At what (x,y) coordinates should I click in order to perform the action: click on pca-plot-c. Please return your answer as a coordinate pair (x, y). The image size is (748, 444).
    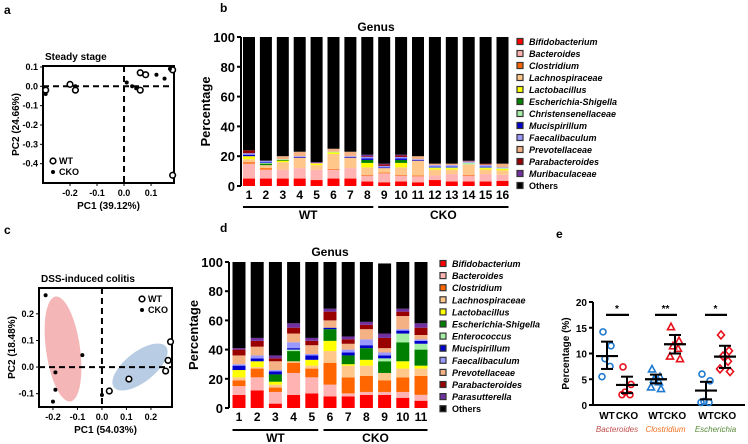
    Looking at the image, I should click on (105, 348).